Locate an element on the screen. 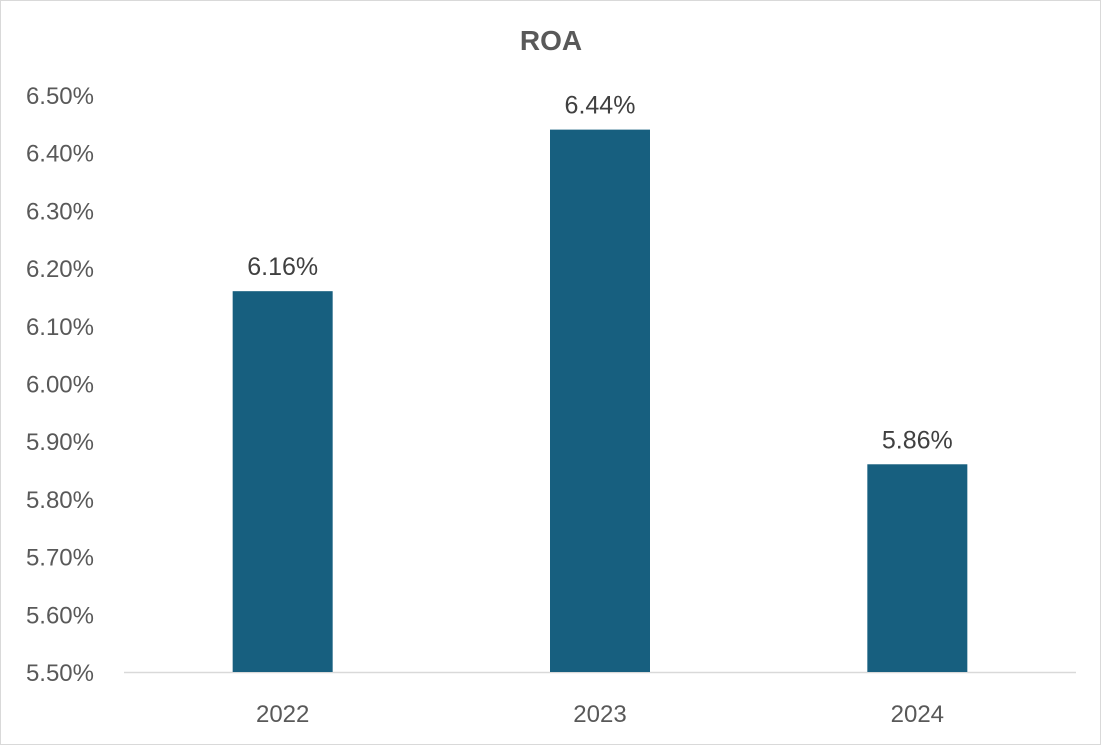 Image resolution: width=1101 pixels, height=745 pixels. x-tick-label-2022: 2022 is located at coordinates (282, 714).